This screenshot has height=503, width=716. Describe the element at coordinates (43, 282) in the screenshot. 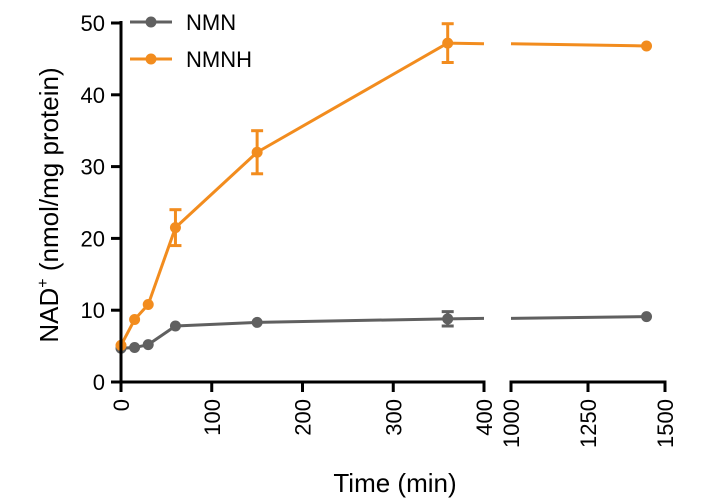

I see `y-axis-title-sup: +` at that location.